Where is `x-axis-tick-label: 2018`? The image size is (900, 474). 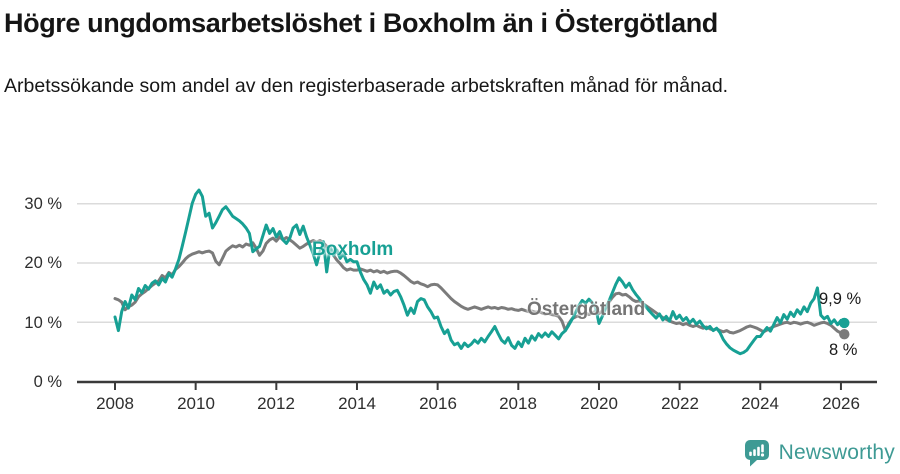 x-axis-tick-label: 2018 is located at coordinates (518, 403).